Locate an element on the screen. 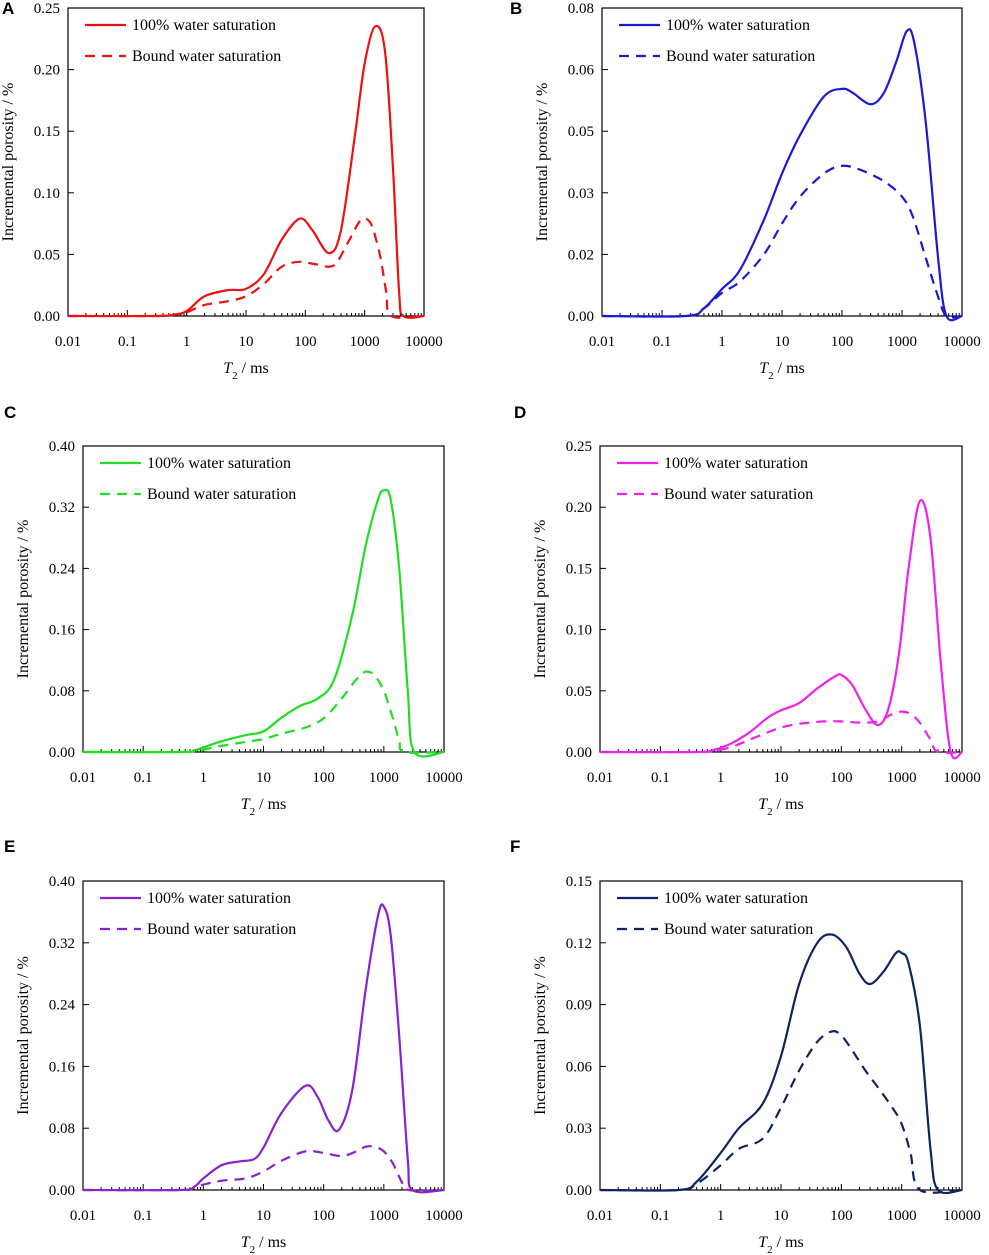 Image resolution: width=989 pixels, height=1255 pixels. panel-letter: A is located at coordinates (8, 9).